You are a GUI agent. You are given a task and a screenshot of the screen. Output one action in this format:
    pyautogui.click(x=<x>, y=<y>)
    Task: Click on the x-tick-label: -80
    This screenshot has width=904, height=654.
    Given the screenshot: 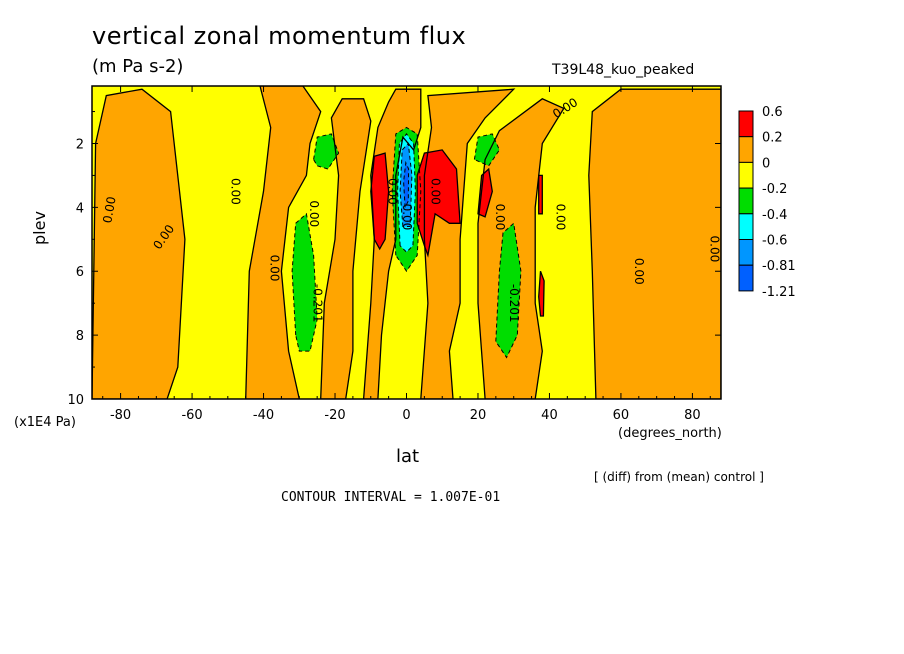 What is the action you would take?
    pyautogui.click(x=120, y=415)
    